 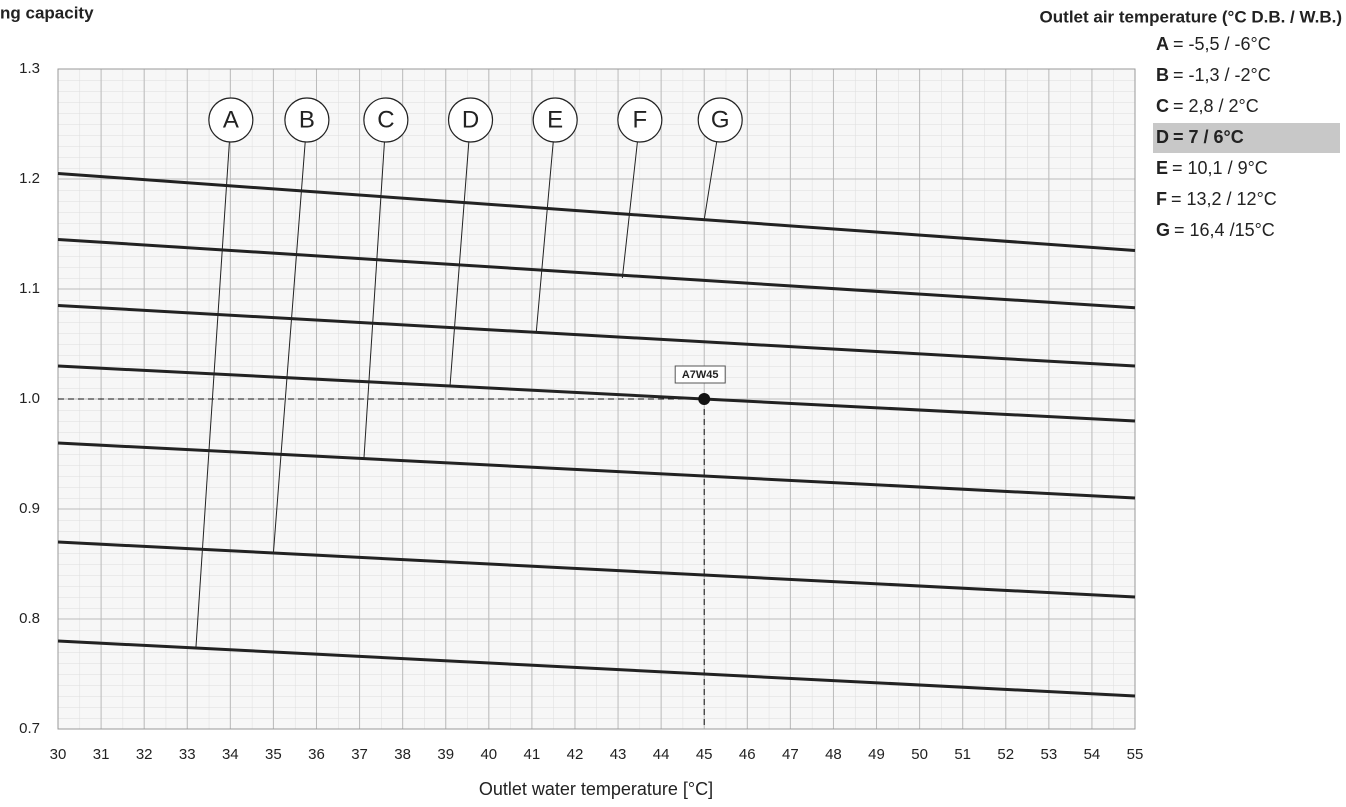 I want to click on legend-item: D = 7 / 6°C, so click(x=1200, y=137).